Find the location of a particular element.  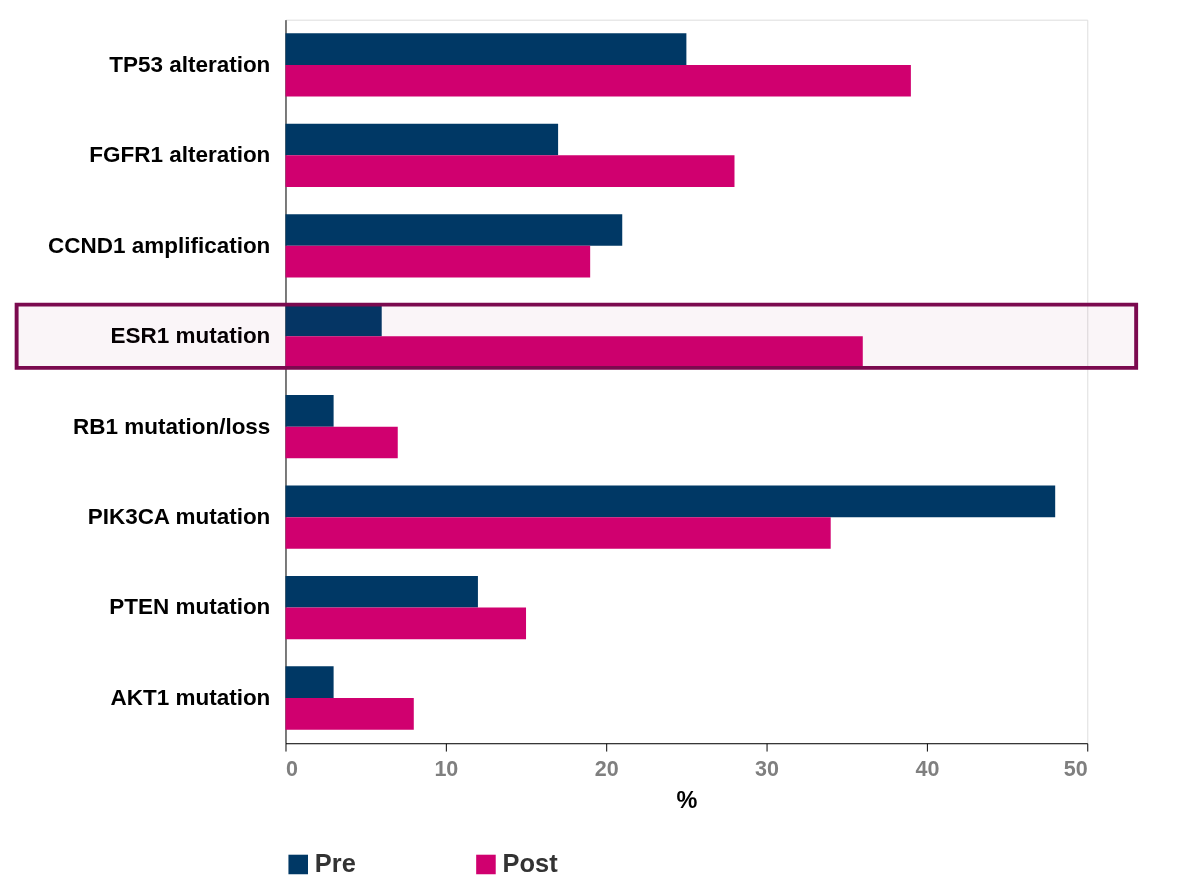

x-tick-label: 20 is located at coordinates (606, 768).